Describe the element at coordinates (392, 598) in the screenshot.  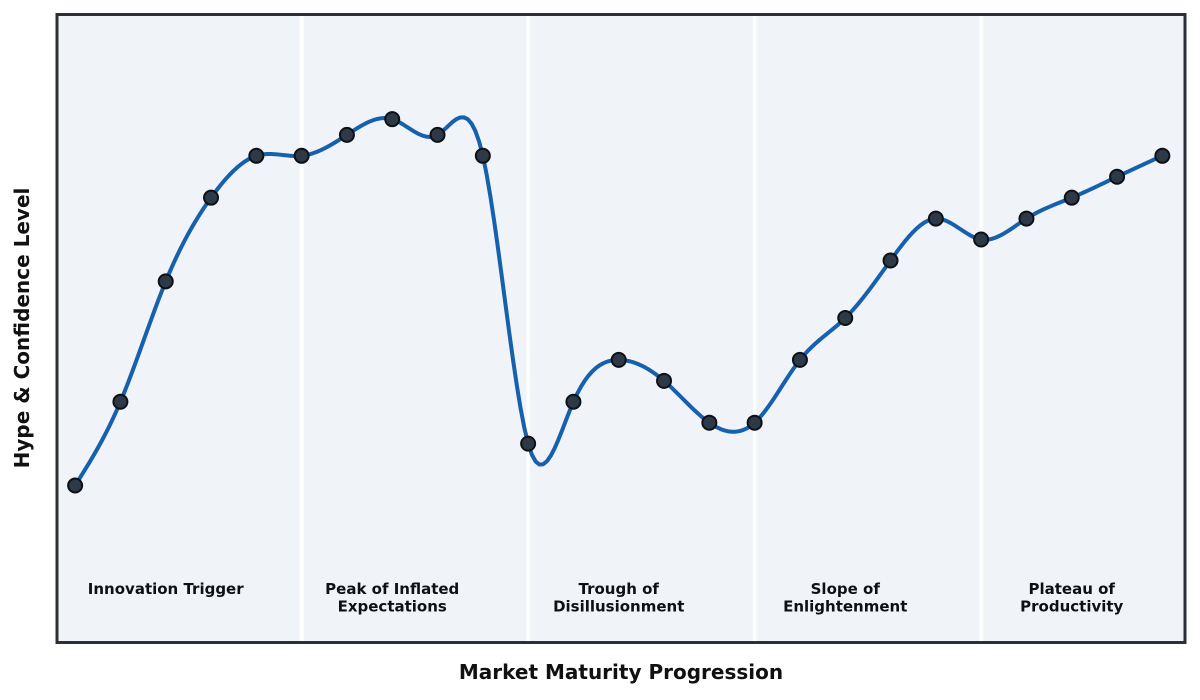
I see `phase-label: Peak of Inflated Expectations` at that location.